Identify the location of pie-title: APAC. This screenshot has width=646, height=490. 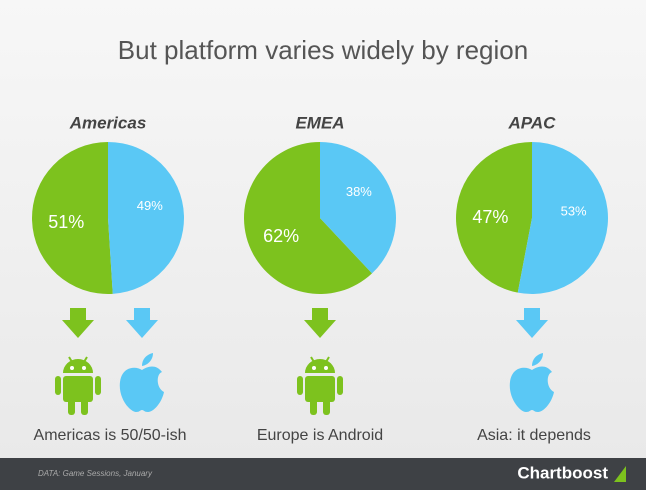
(532, 122).